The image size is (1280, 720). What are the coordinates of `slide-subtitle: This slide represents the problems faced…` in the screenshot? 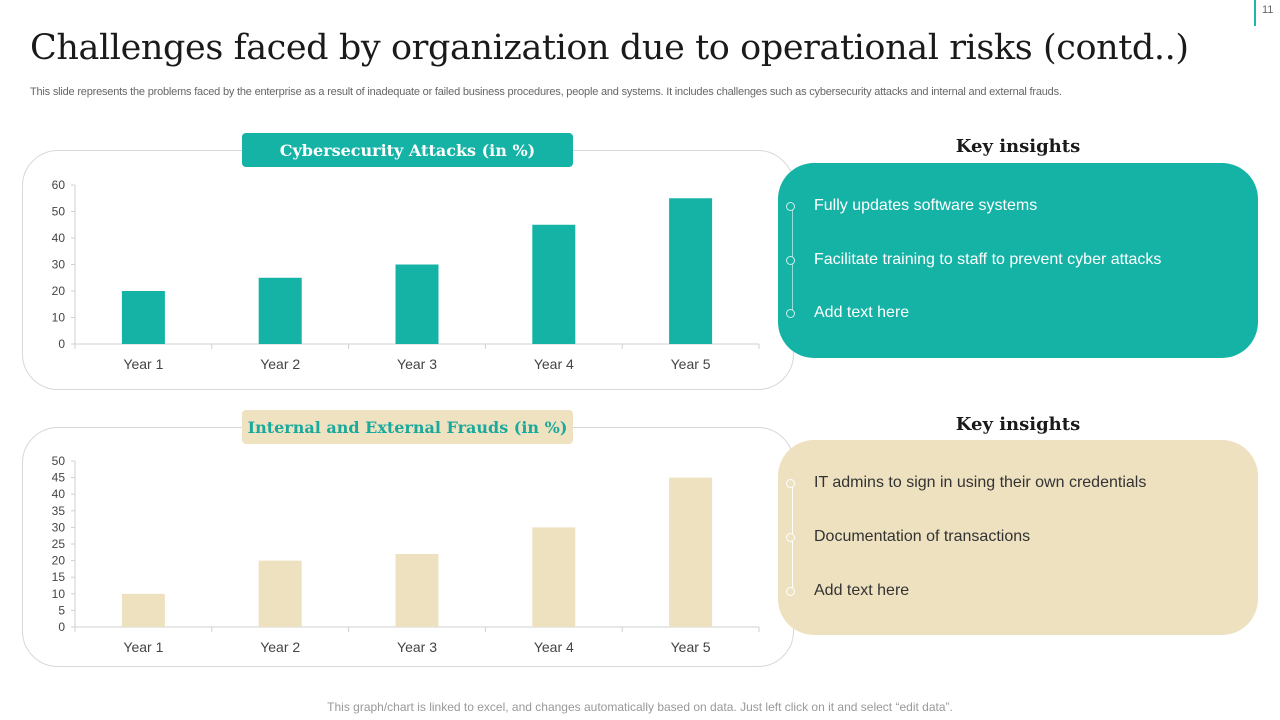 It's located at (546, 92).